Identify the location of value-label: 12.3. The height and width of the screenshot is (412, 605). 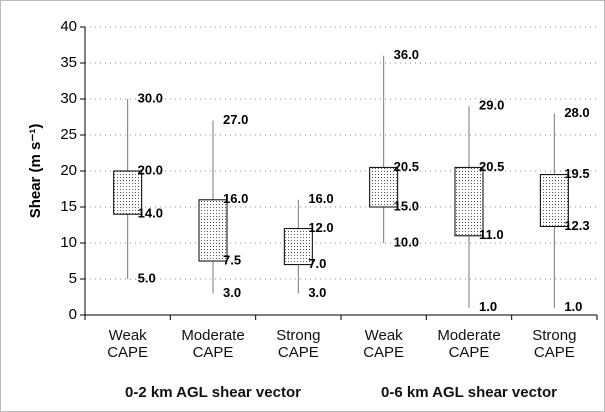
(576, 225).